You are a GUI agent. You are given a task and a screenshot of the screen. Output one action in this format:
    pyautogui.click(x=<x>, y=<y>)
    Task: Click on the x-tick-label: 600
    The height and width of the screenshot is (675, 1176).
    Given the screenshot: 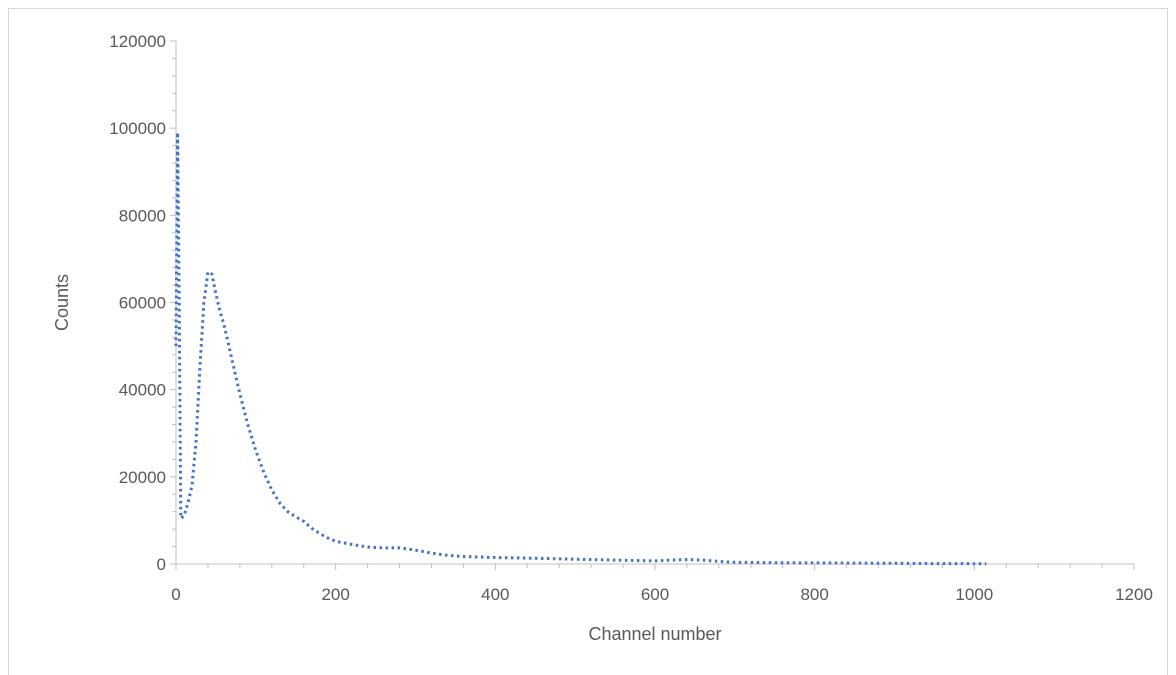 What is the action you would take?
    pyautogui.click(x=655, y=594)
    